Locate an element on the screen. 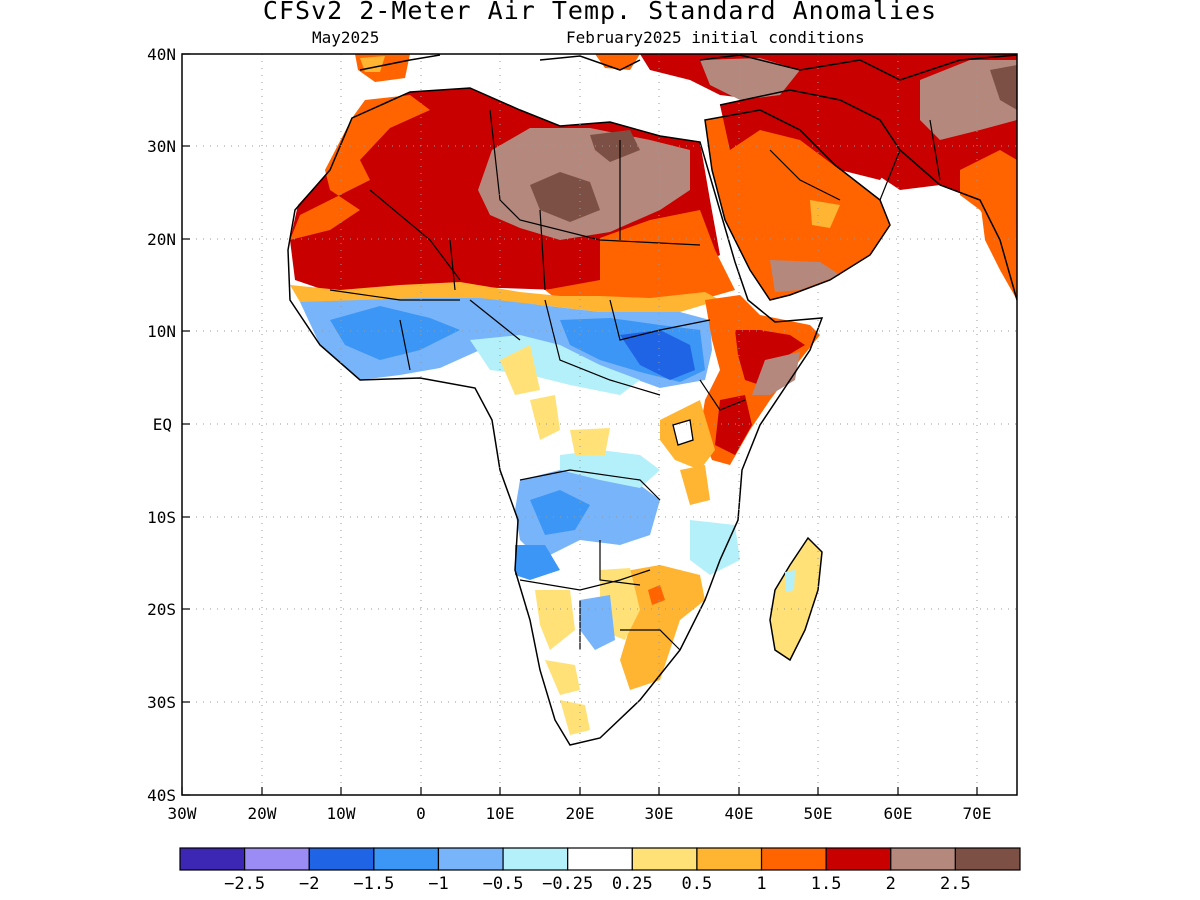  legend-label: −0.5 is located at coordinates (503, 884).